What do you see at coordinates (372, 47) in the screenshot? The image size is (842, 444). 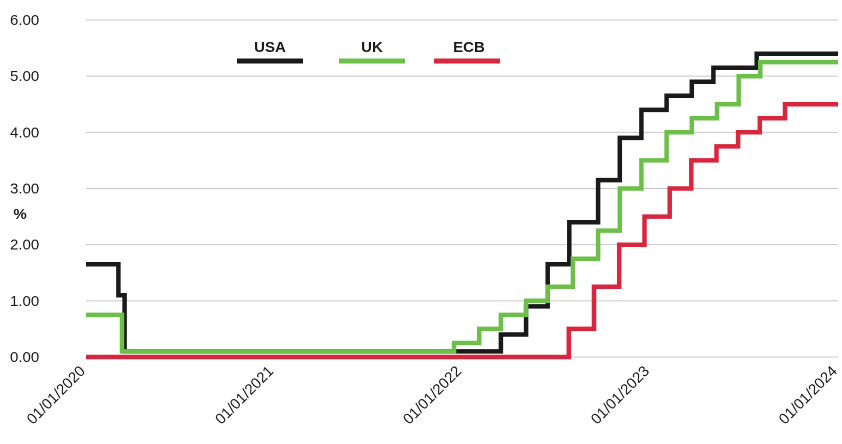 I see `legend-label: UK` at bounding box center [372, 47].